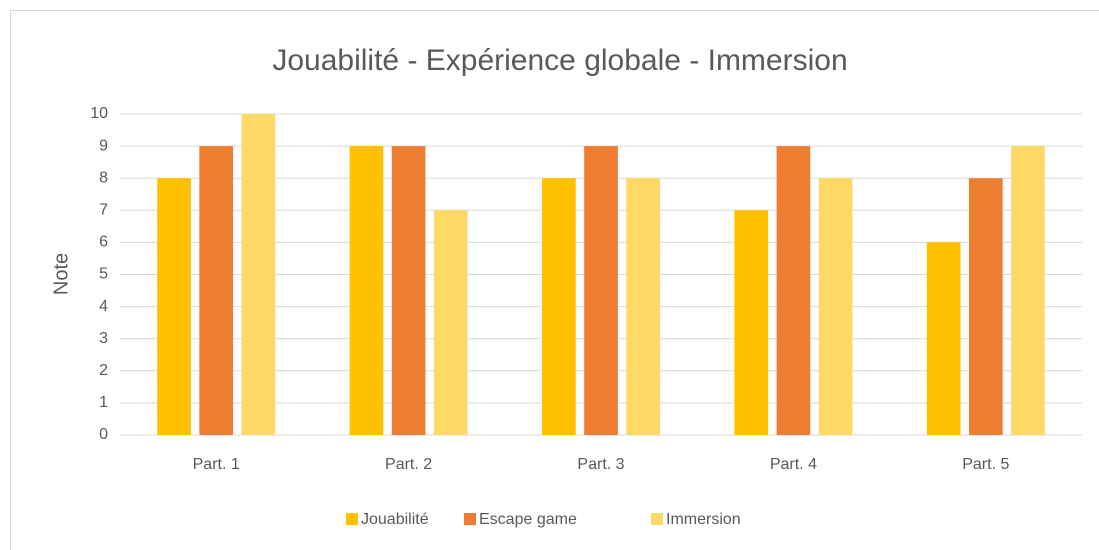 The image size is (1099, 550). Describe the element at coordinates (408, 464) in the screenshot. I see `x-tick-label: Part. 2` at that location.